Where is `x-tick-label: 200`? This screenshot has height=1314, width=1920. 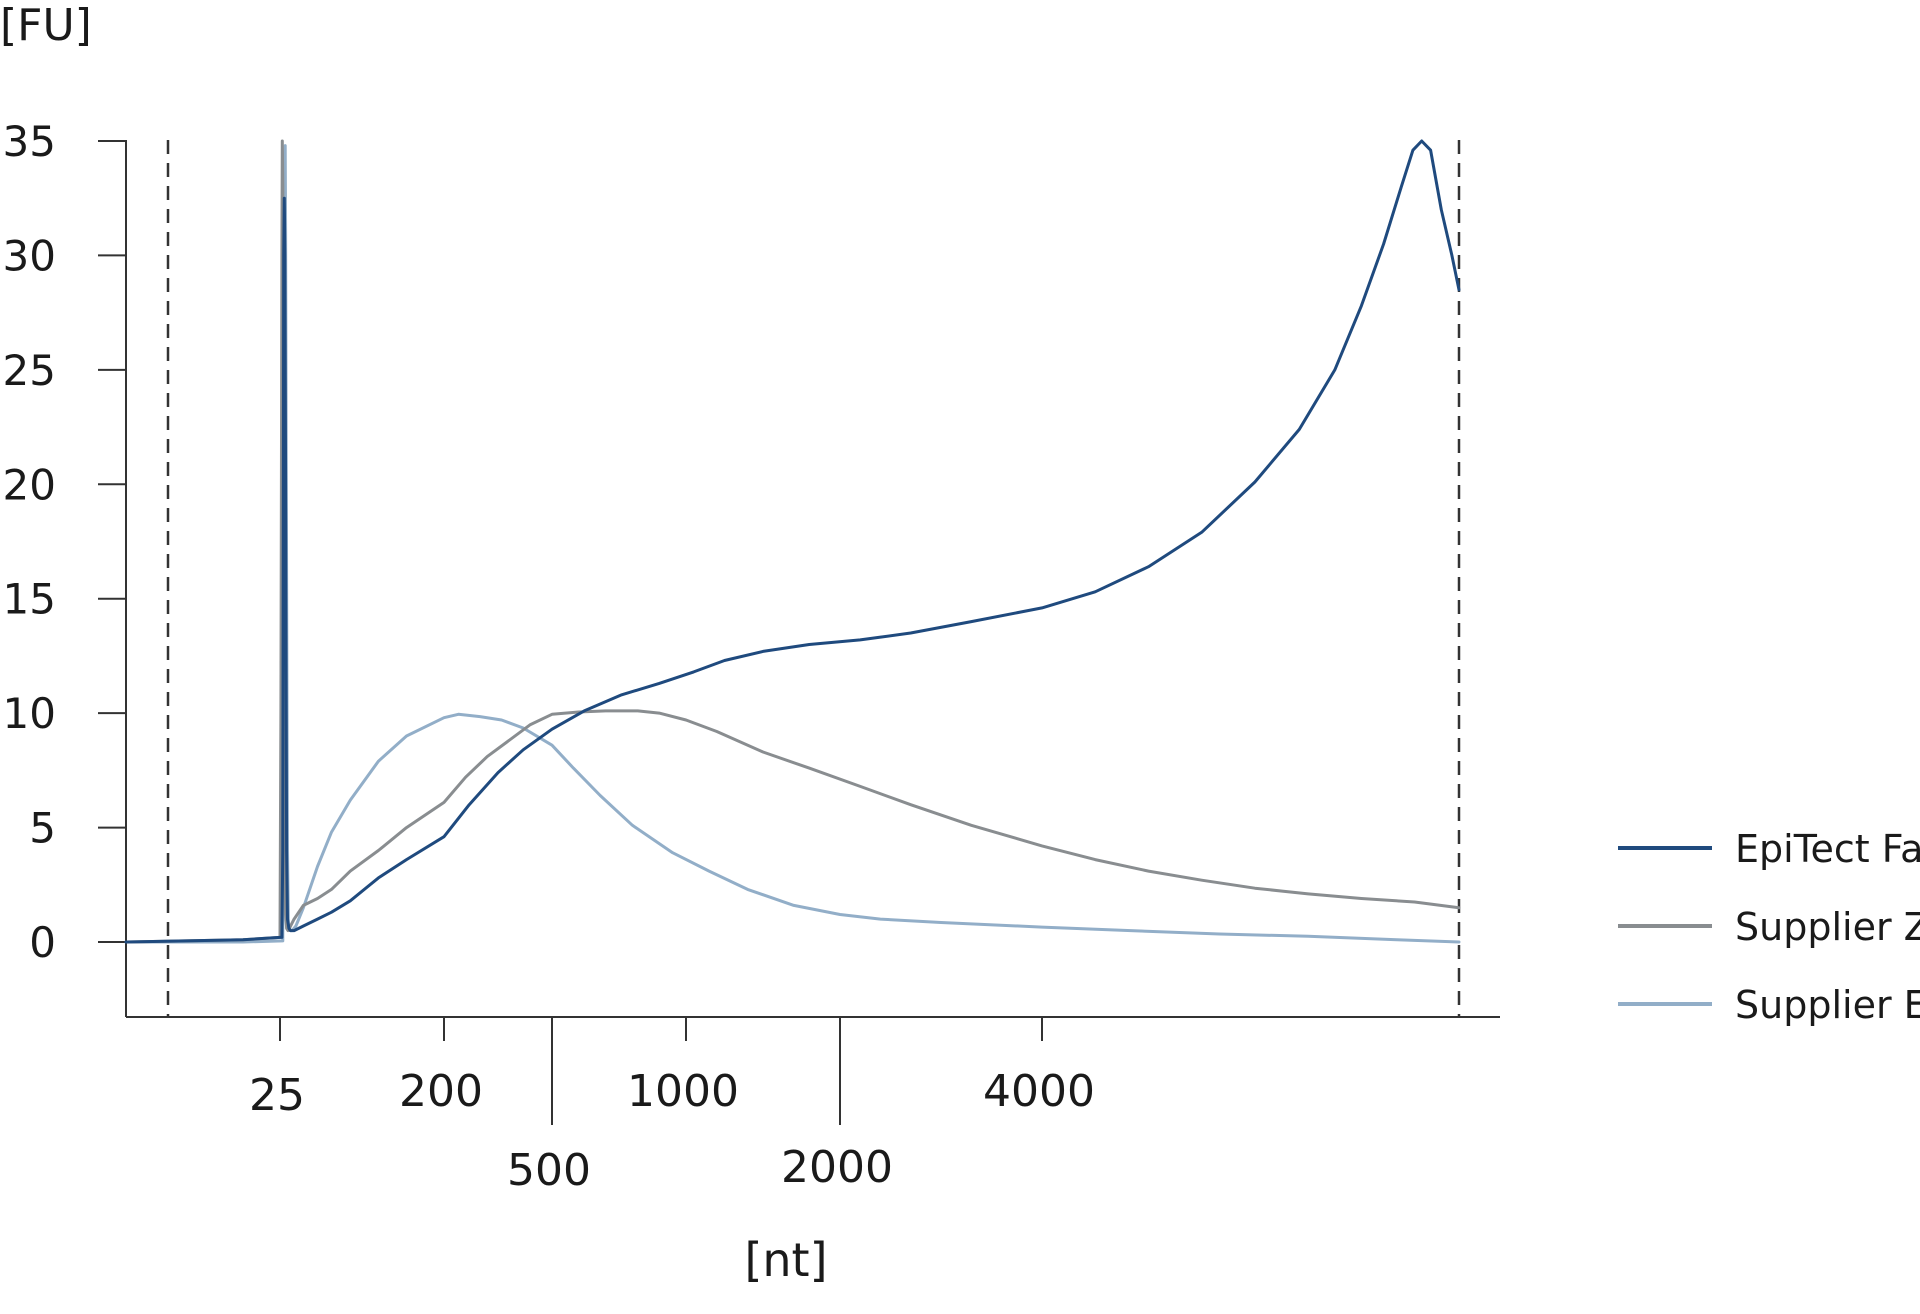
x-tick-label: 200 is located at coordinates (441, 1091).